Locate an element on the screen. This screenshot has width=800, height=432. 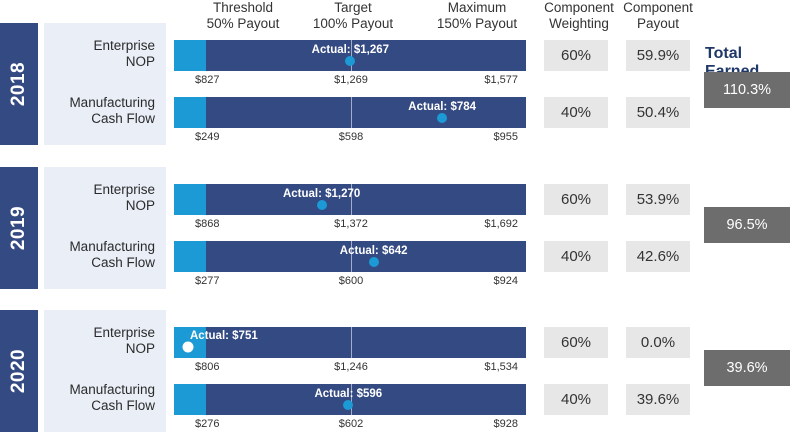
total-earned-value: 96.5% is located at coordinates (747, 225).